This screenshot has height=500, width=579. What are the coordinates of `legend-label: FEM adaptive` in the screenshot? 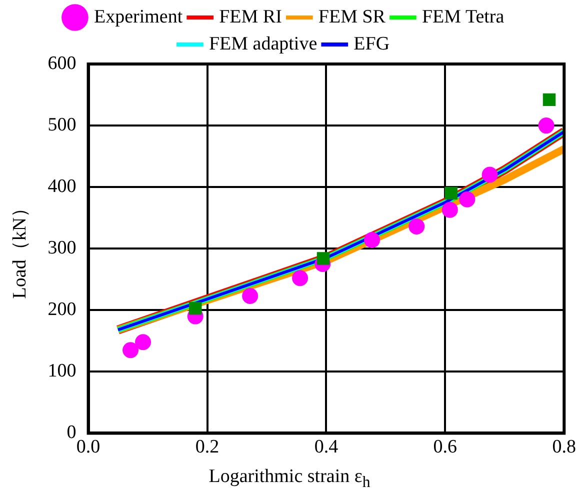 It's located at (263, 43).